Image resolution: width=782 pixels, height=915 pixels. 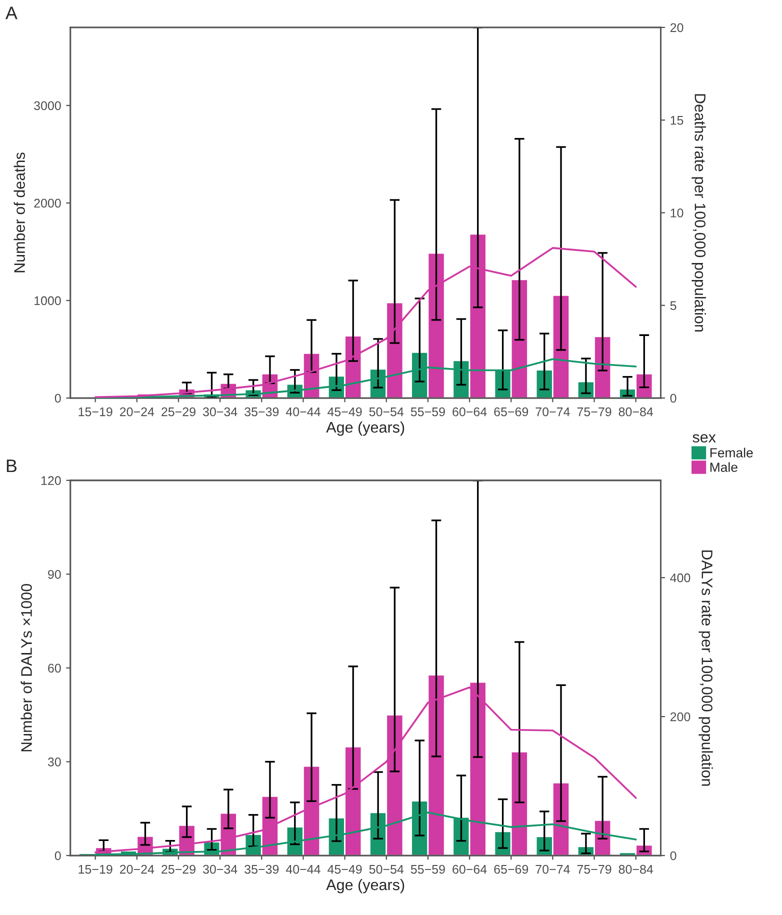 What do you see at coordinates (54, 574) in the screenshot?
I see `y-tick-label: 90` at bounding box center [54, 574].